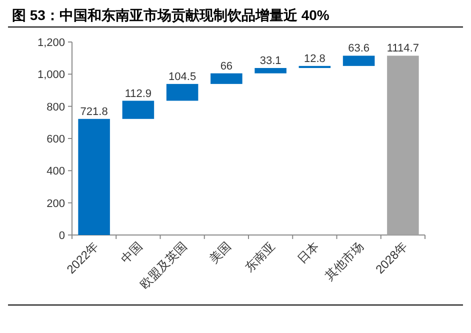  What do you see at coordinates (182, 76) in the screenshot?
I see `data-label: 104.5` at bounding box center [182, 76].